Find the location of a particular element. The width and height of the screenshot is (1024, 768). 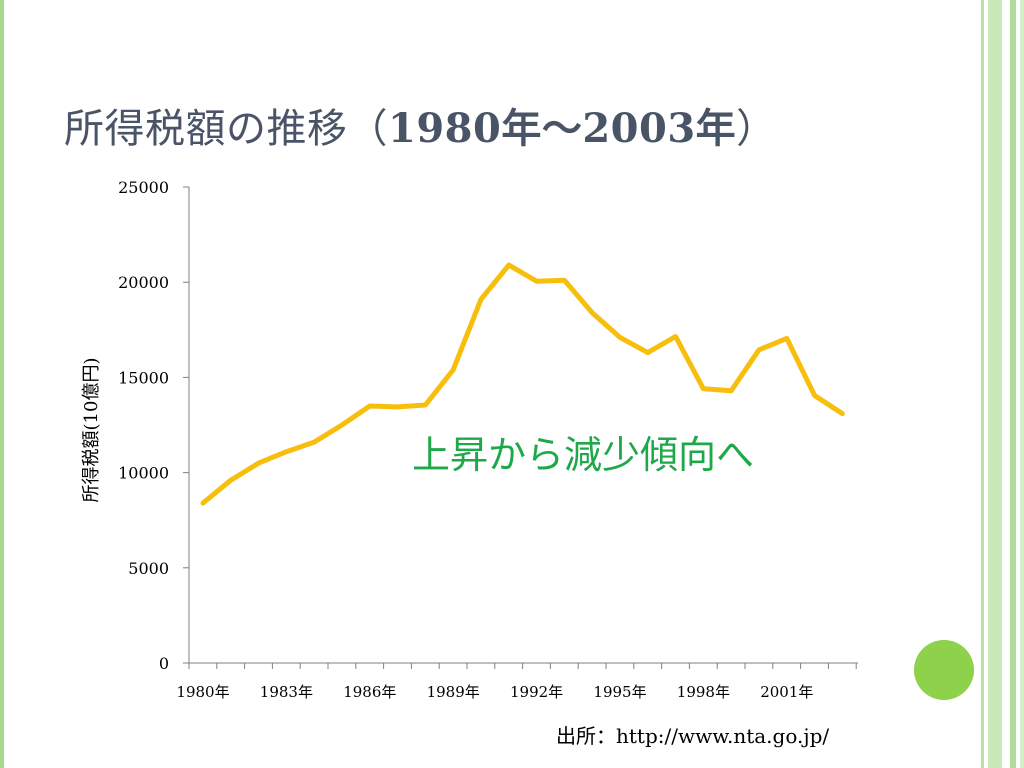

left-frame-stripe is located at coordinates (2, 384).